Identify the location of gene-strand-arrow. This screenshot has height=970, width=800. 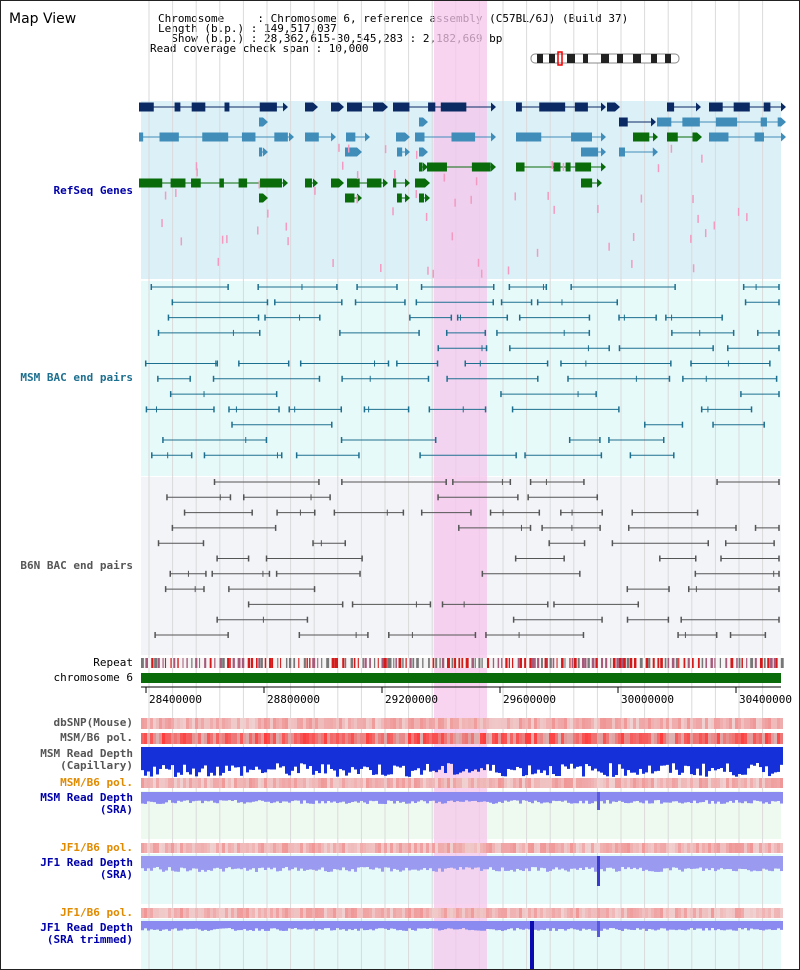
(617, 107).